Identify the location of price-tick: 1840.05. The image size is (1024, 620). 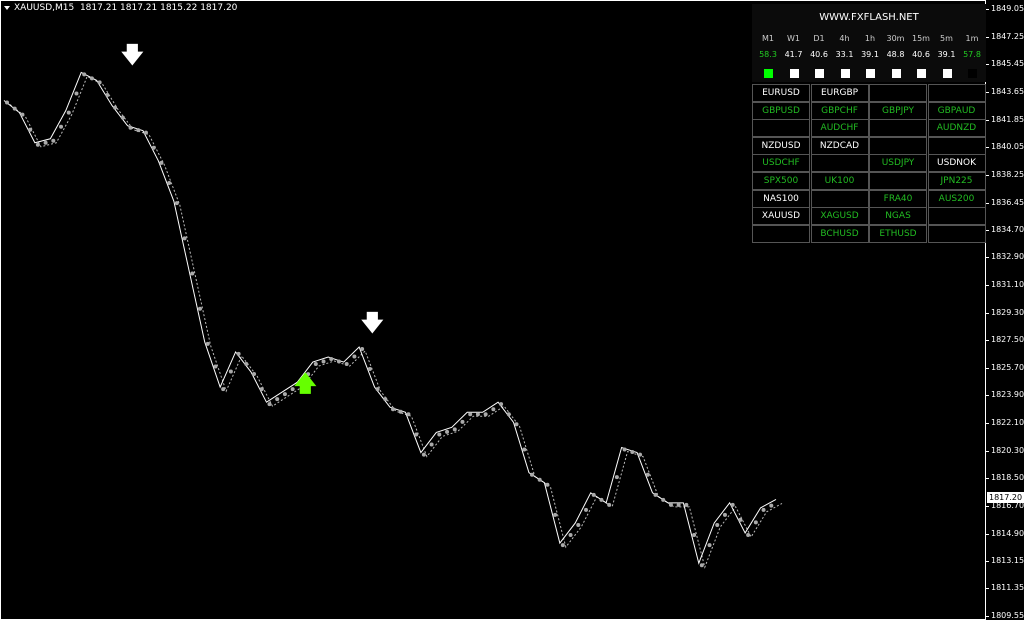
(1005, 146).